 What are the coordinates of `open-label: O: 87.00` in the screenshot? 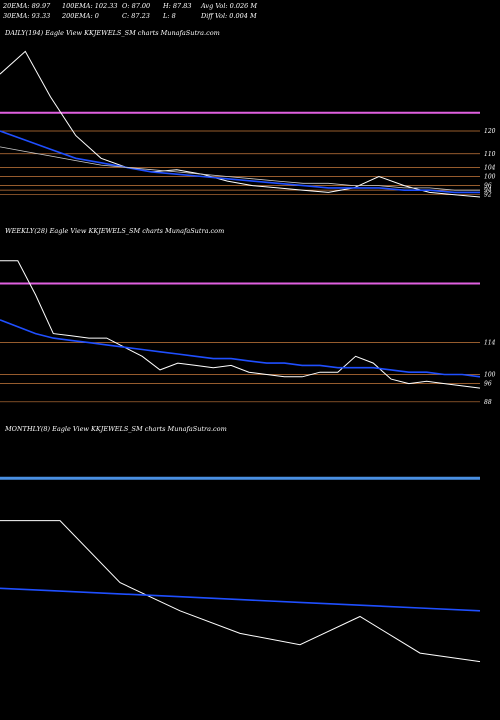 It's located at (136, 6).